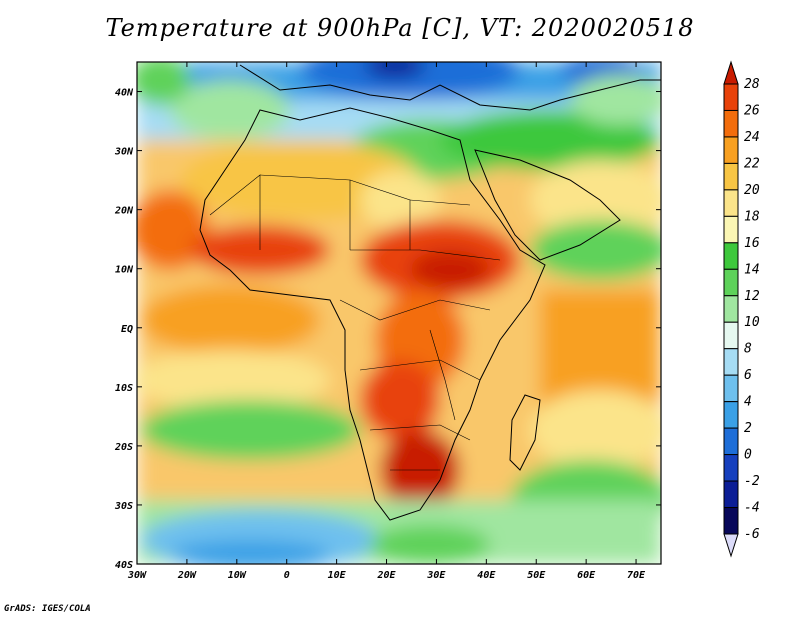 This screenshot has height=618, width=800. Describe the element at coordinates (752, 322) in the screenshot. I see `colorbar-label: 10` at that location.